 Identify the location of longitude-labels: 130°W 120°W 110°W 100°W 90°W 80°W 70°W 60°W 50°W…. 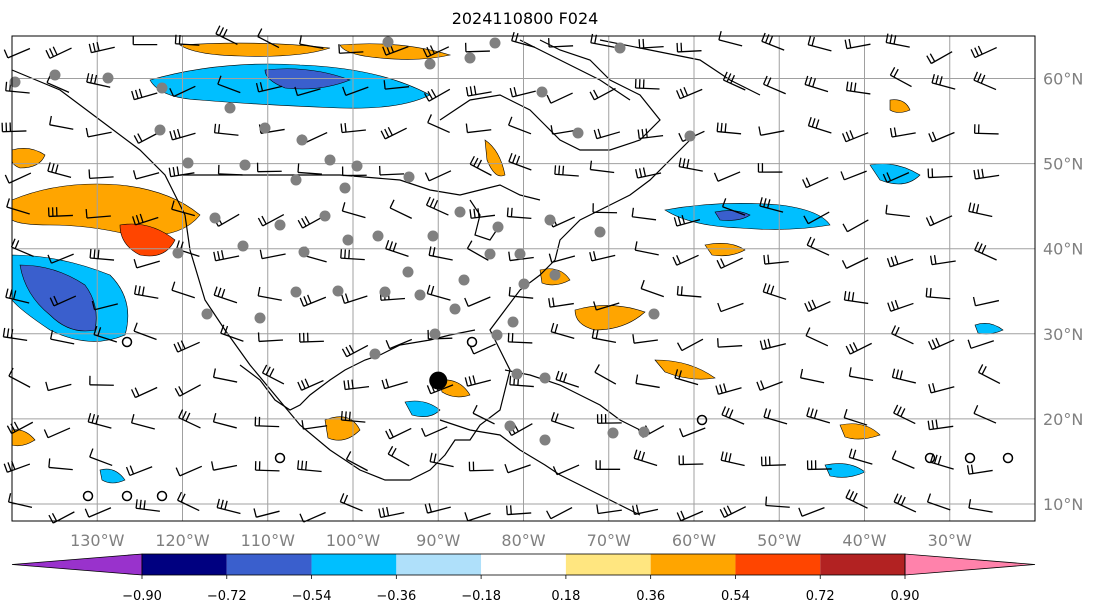
(521, 540).